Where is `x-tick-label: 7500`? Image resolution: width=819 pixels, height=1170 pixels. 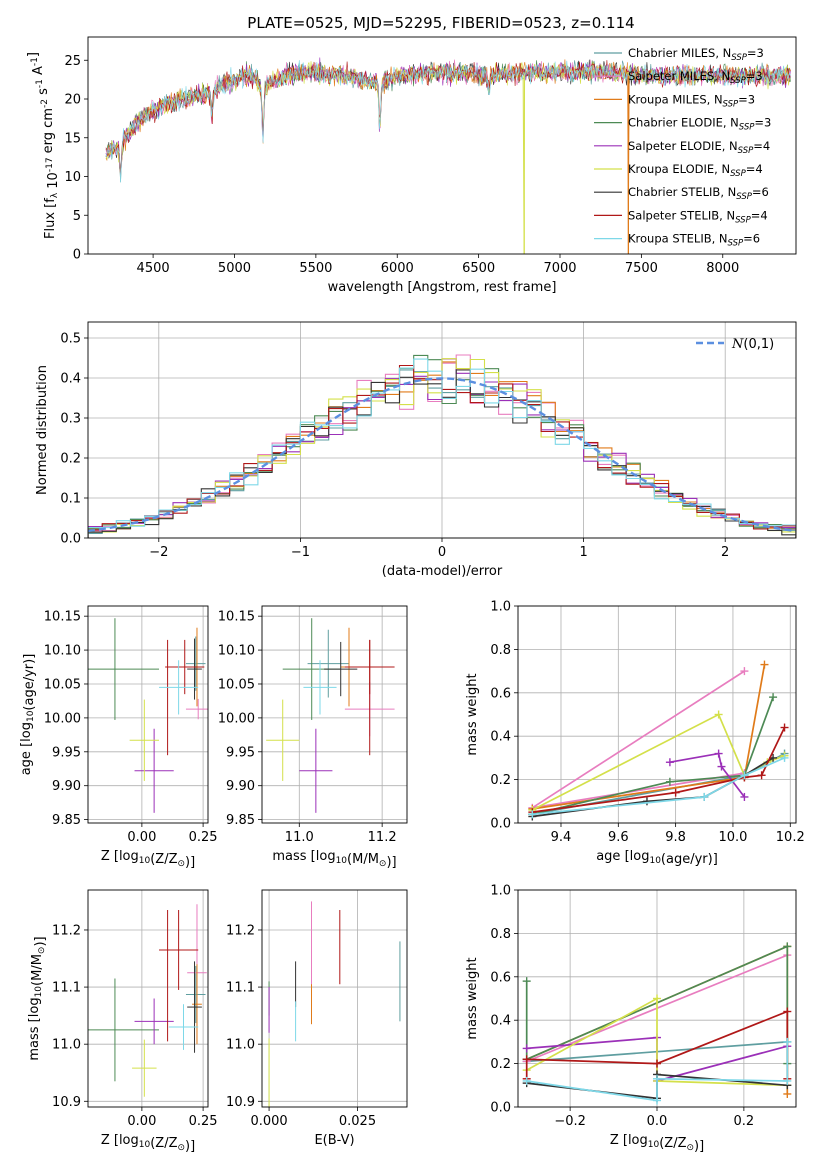 x-tick-label: 7500 is located at coordinates (641, 268).